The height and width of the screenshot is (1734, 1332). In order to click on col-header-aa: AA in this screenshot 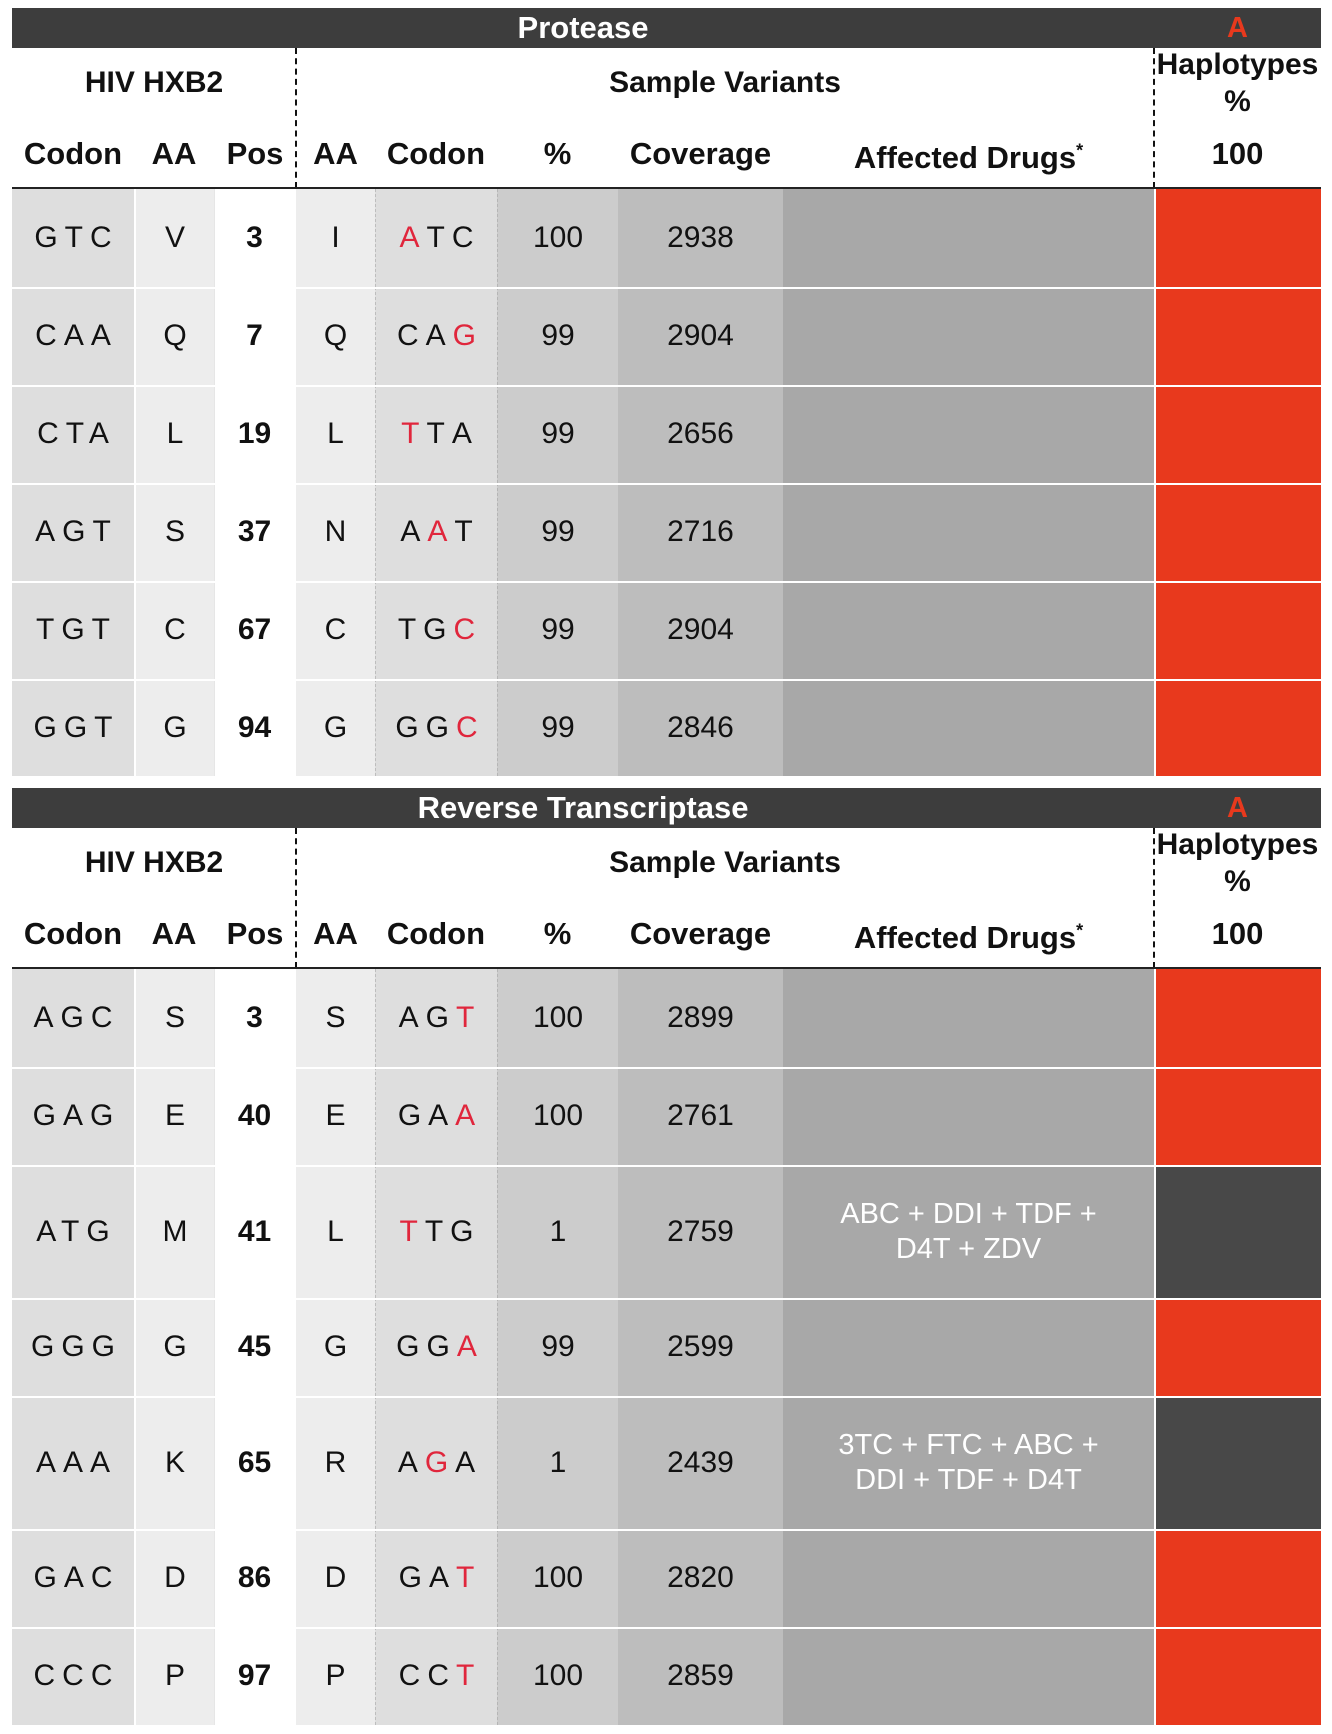, I will do `click(174, 933)`.